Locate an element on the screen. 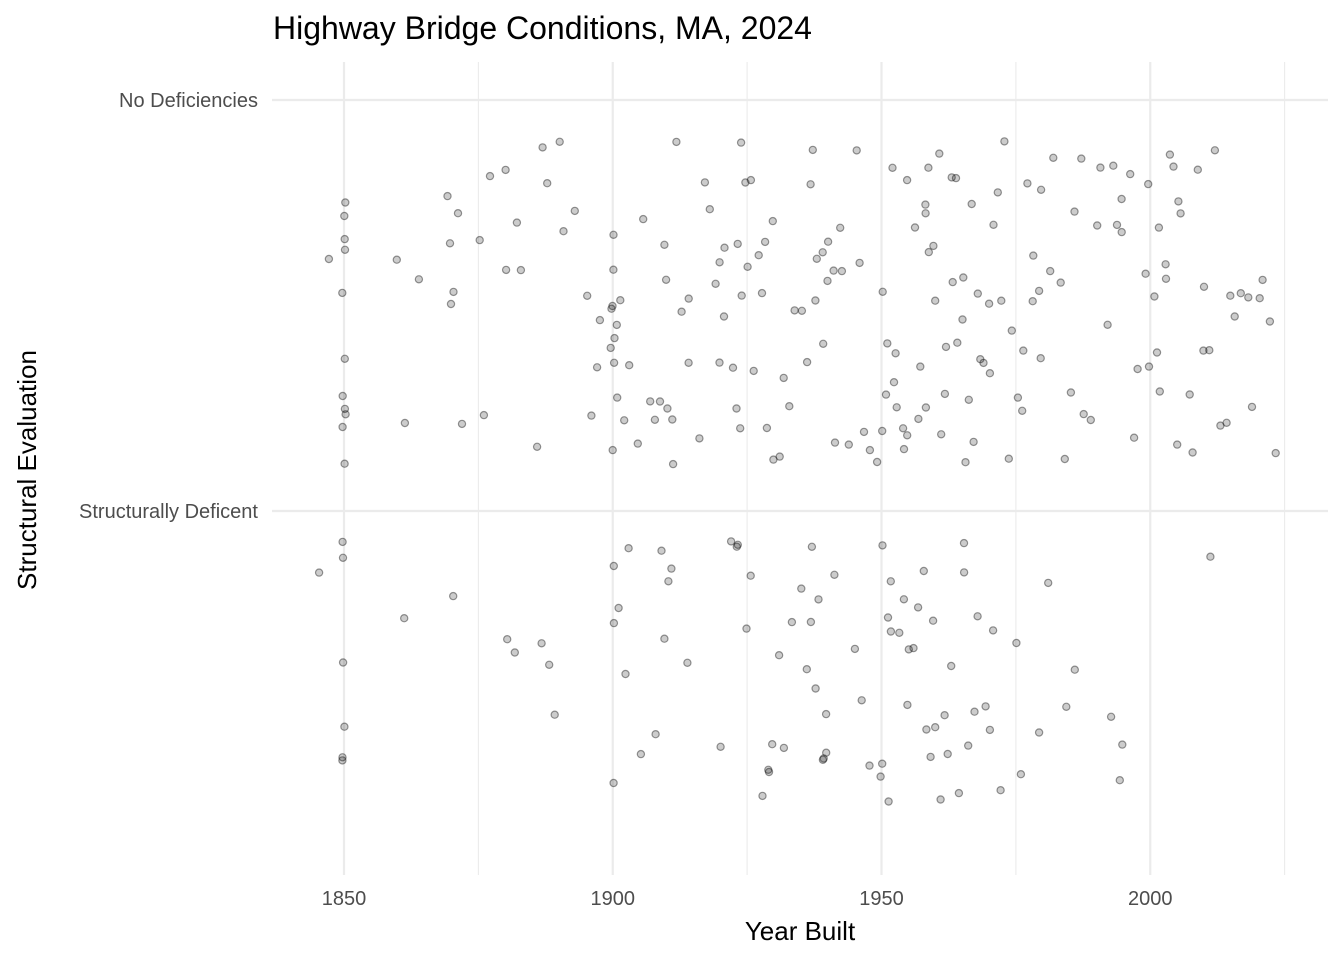  x-tick-labels: 1850 1900 1950 2000 is located at coordinates (747, 899).